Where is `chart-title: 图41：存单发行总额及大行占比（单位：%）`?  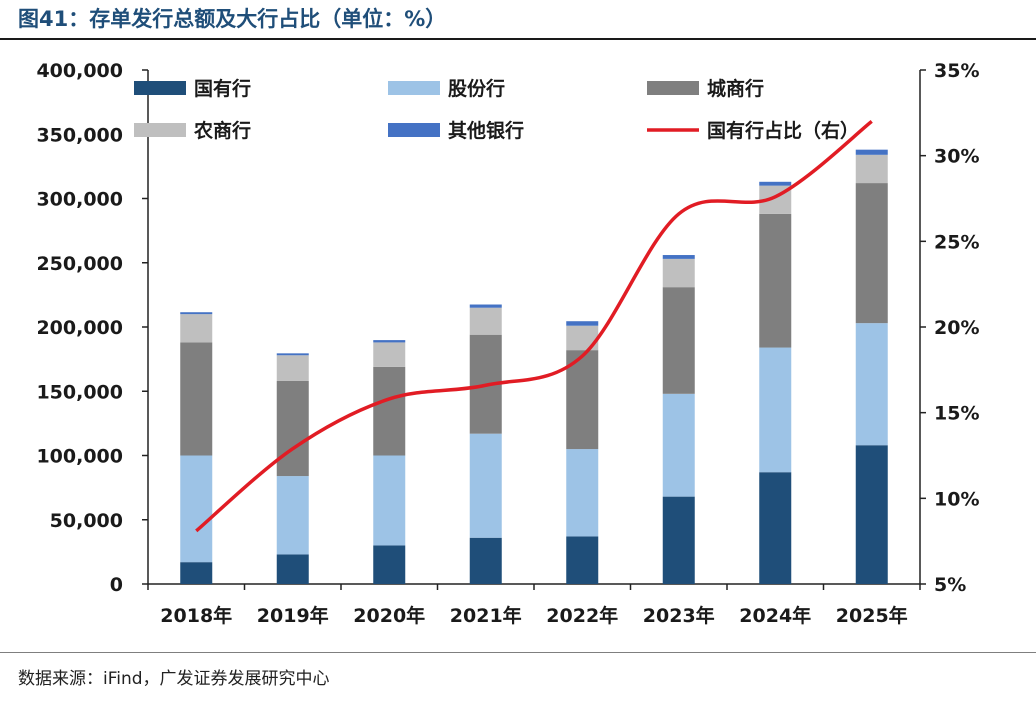 chart-title: 图41：存单发行总额及大行占比（单位：%） is located at coordinates (232, 19).